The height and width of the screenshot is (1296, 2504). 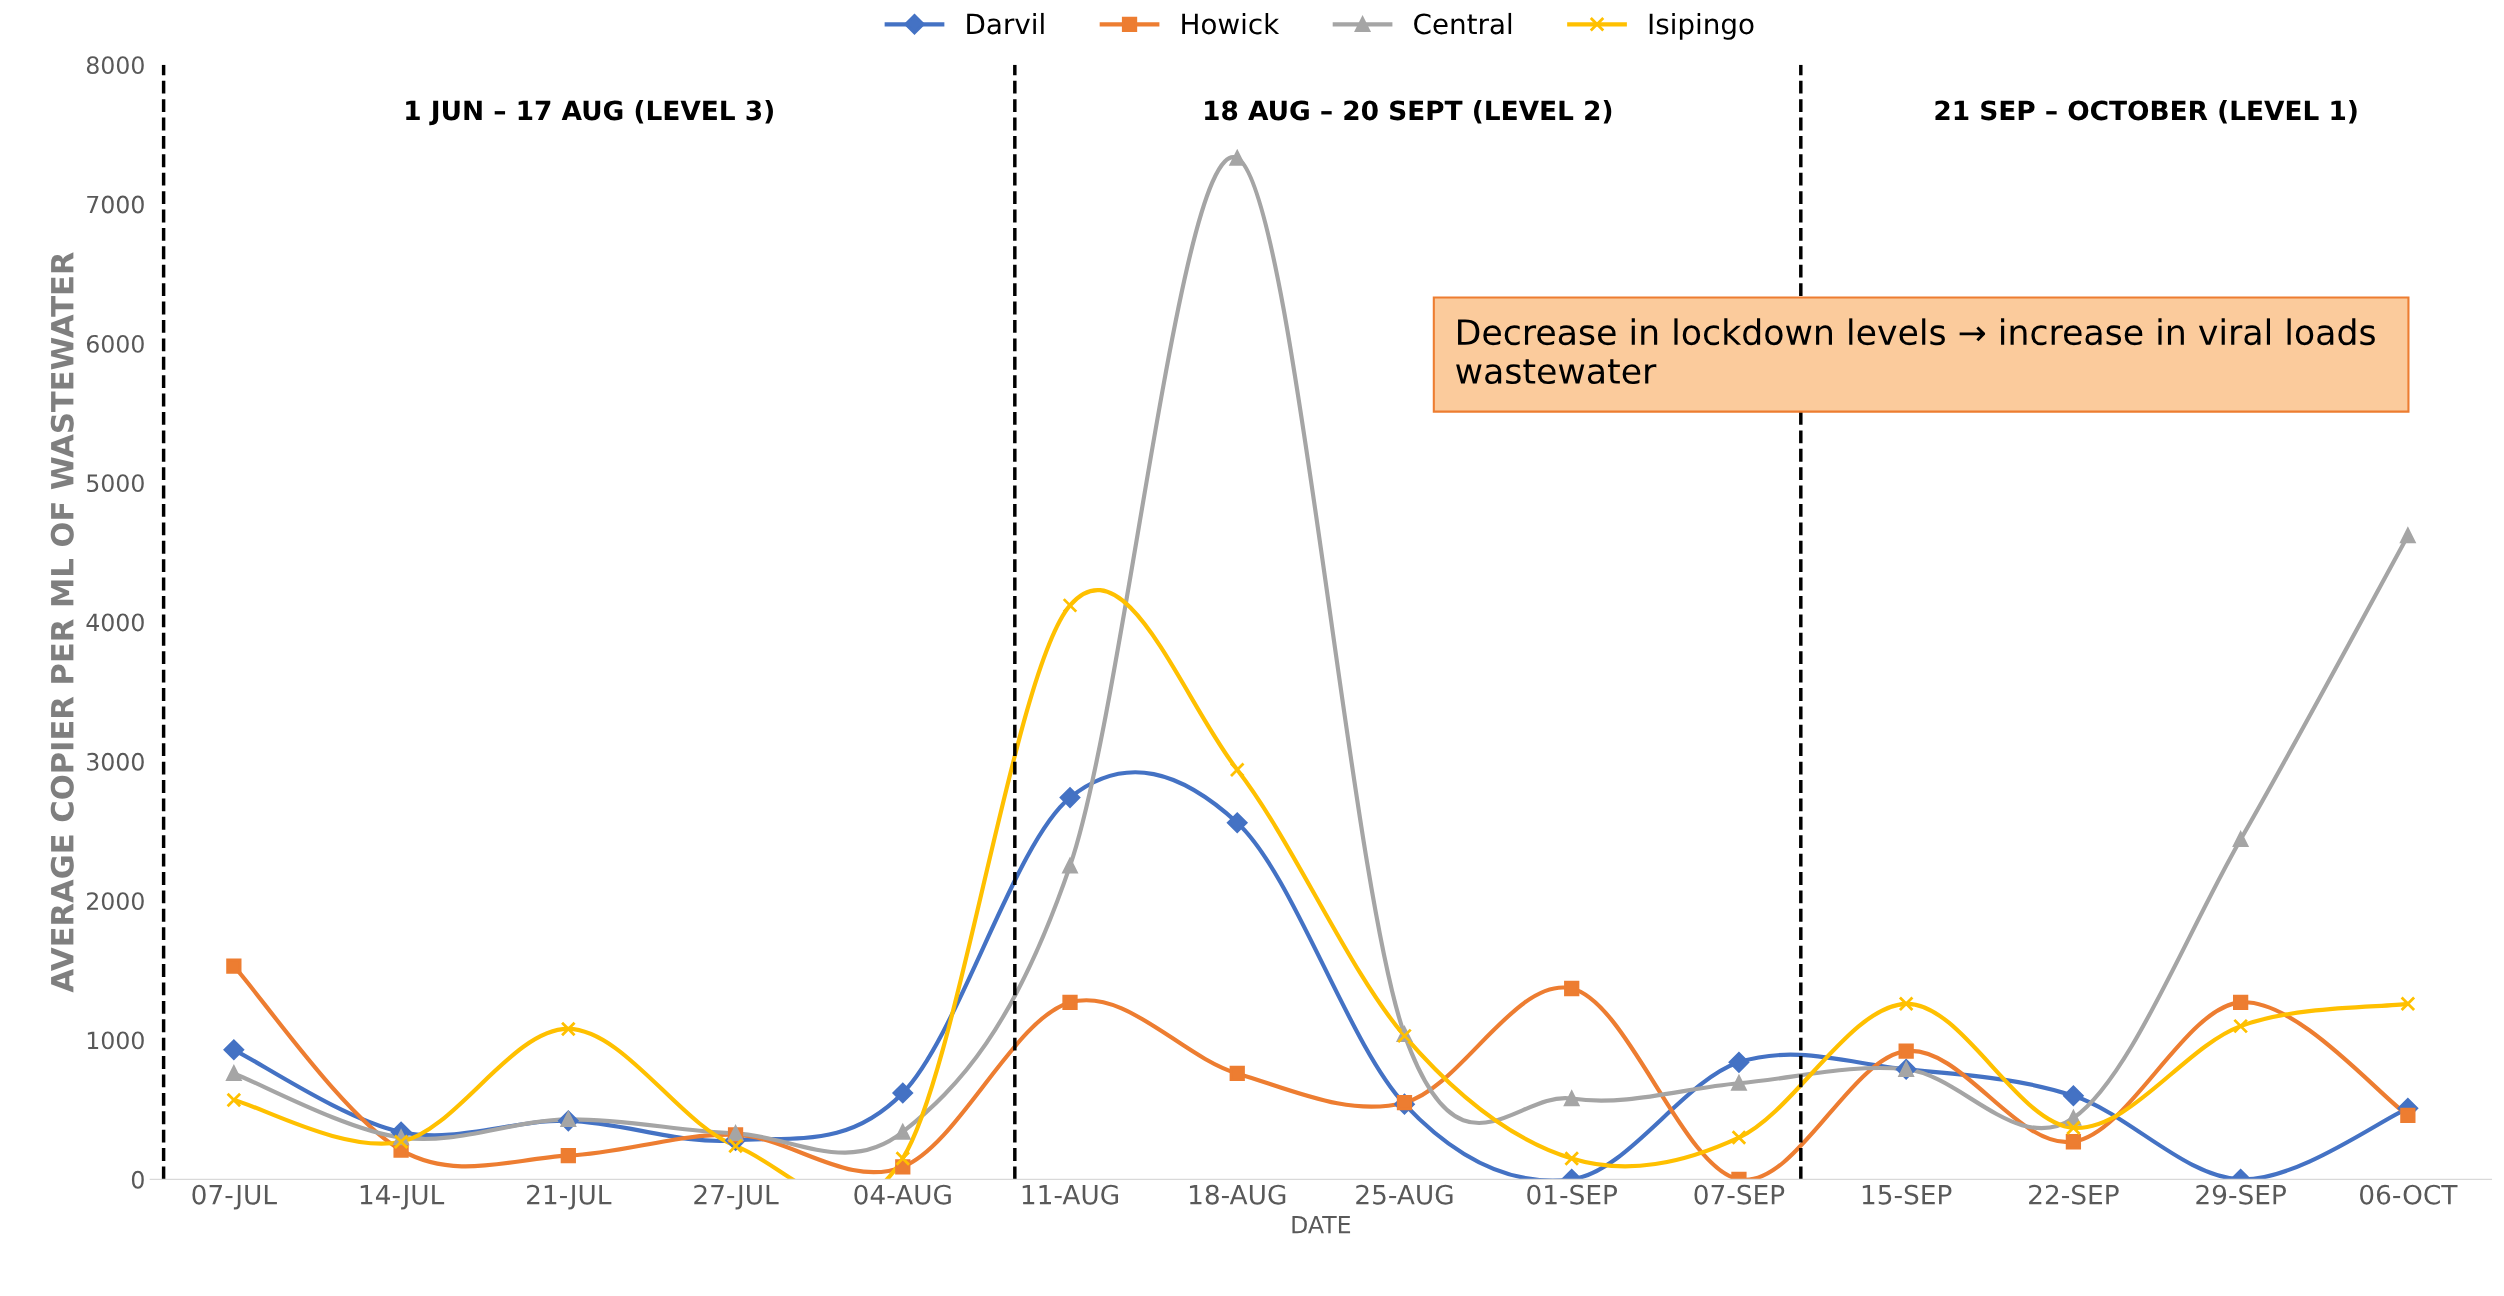 What do you see at coordinates (1463, 23) in the screenshot?
I see `legend-label: Central` at bounding box center [1463, 23].